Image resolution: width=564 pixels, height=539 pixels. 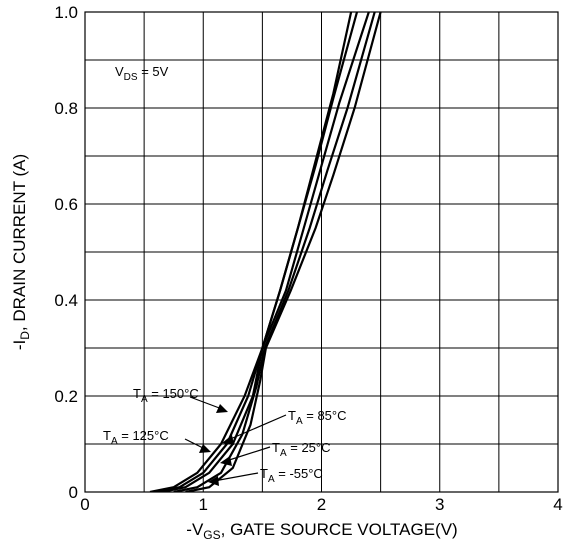 I want to click on x-tick-label: 0, so click(x=84, y=504).